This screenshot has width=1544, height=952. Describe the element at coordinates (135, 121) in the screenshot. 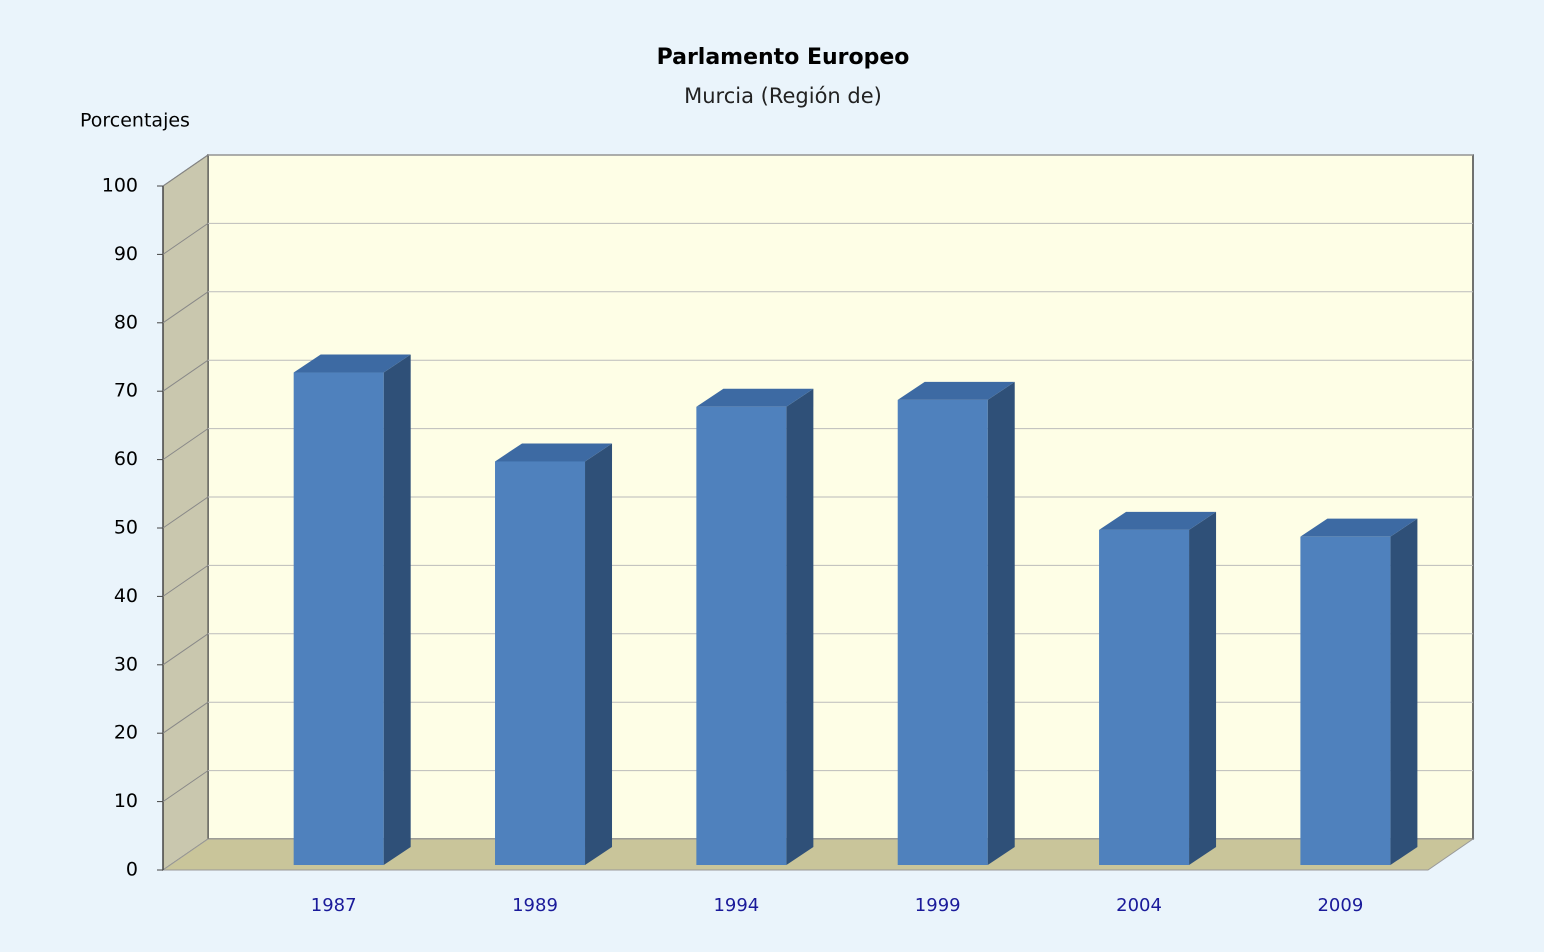

I see `y-axis-label: Porcentajes` at that location.